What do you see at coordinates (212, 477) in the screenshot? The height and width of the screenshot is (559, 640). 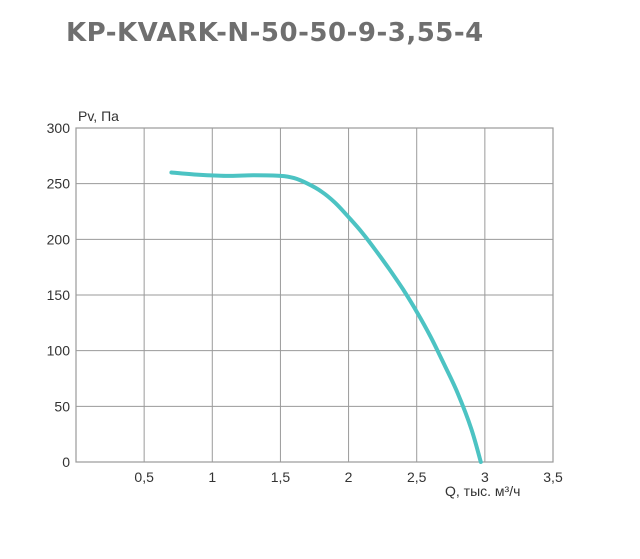 I see `x-tick-label: 1` at bounding box center [212, 477].